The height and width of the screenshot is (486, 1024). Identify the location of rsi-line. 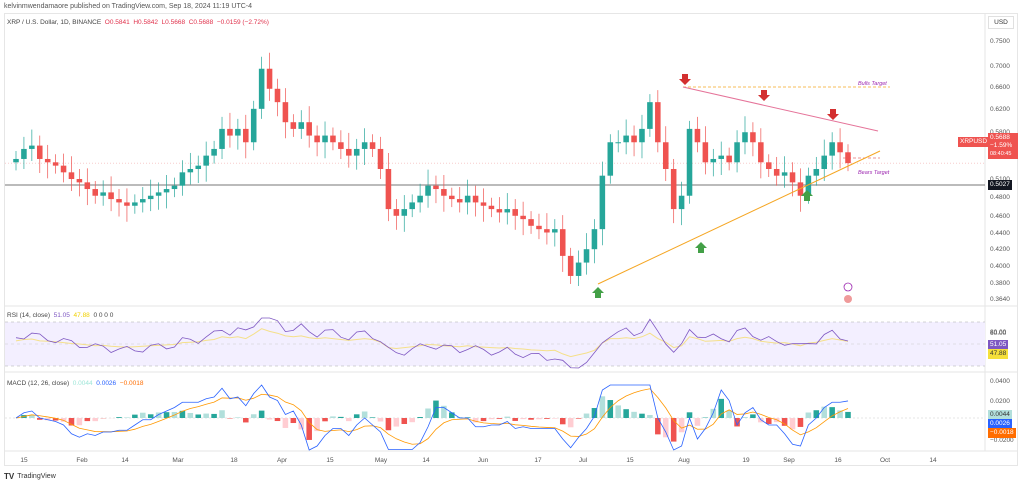
(432, 343).